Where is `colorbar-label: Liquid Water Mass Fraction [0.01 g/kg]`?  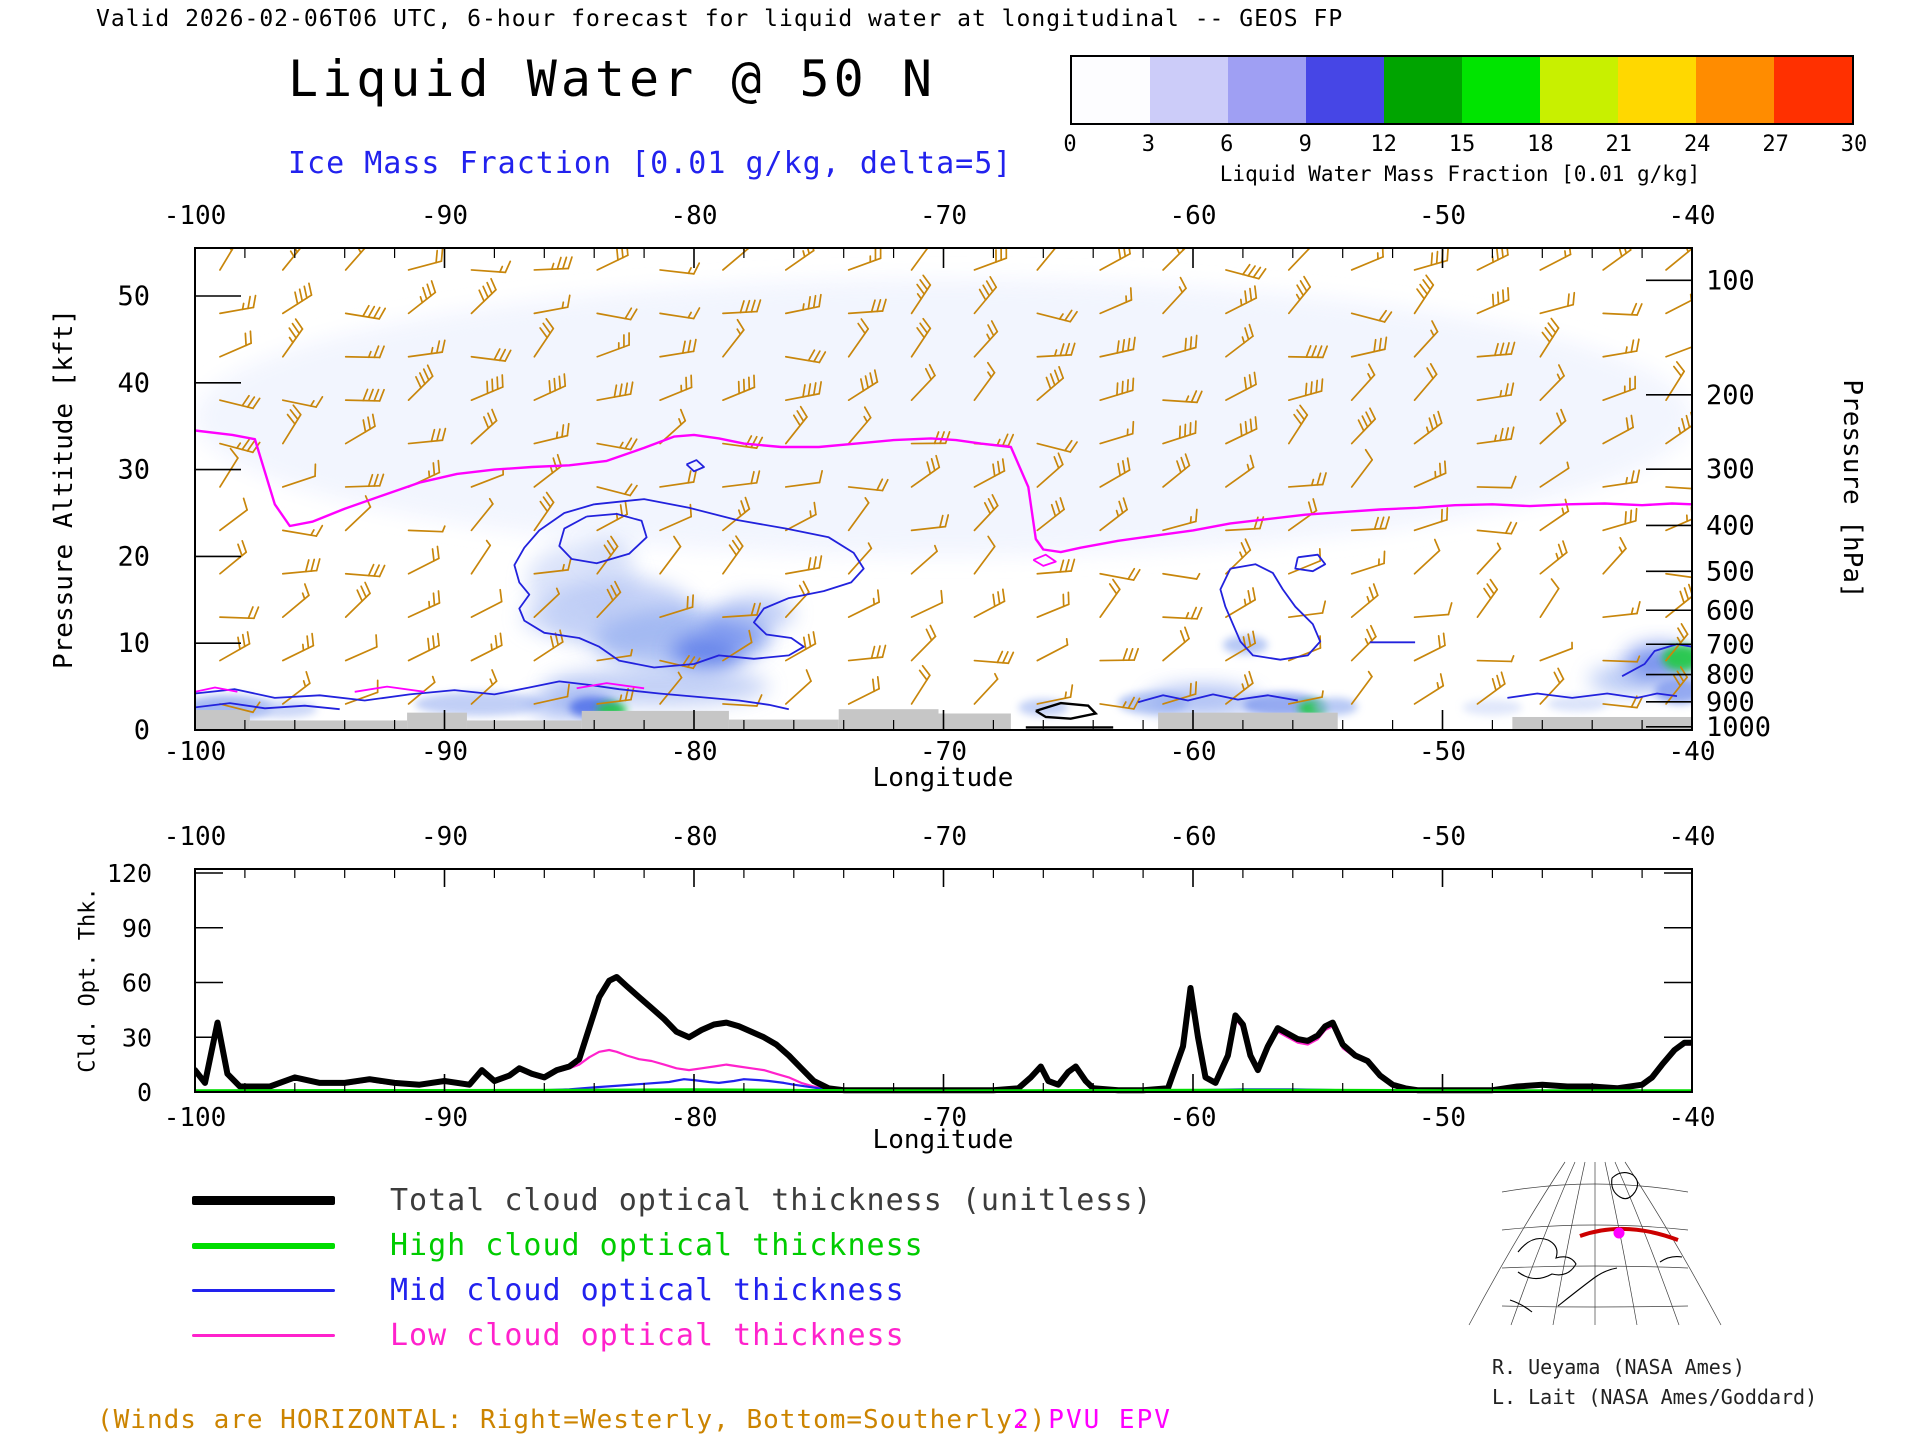
colorbar-label: Liquid Water Mass Fraction [0.01 g/kg] is located at coordinates (1460, 174).